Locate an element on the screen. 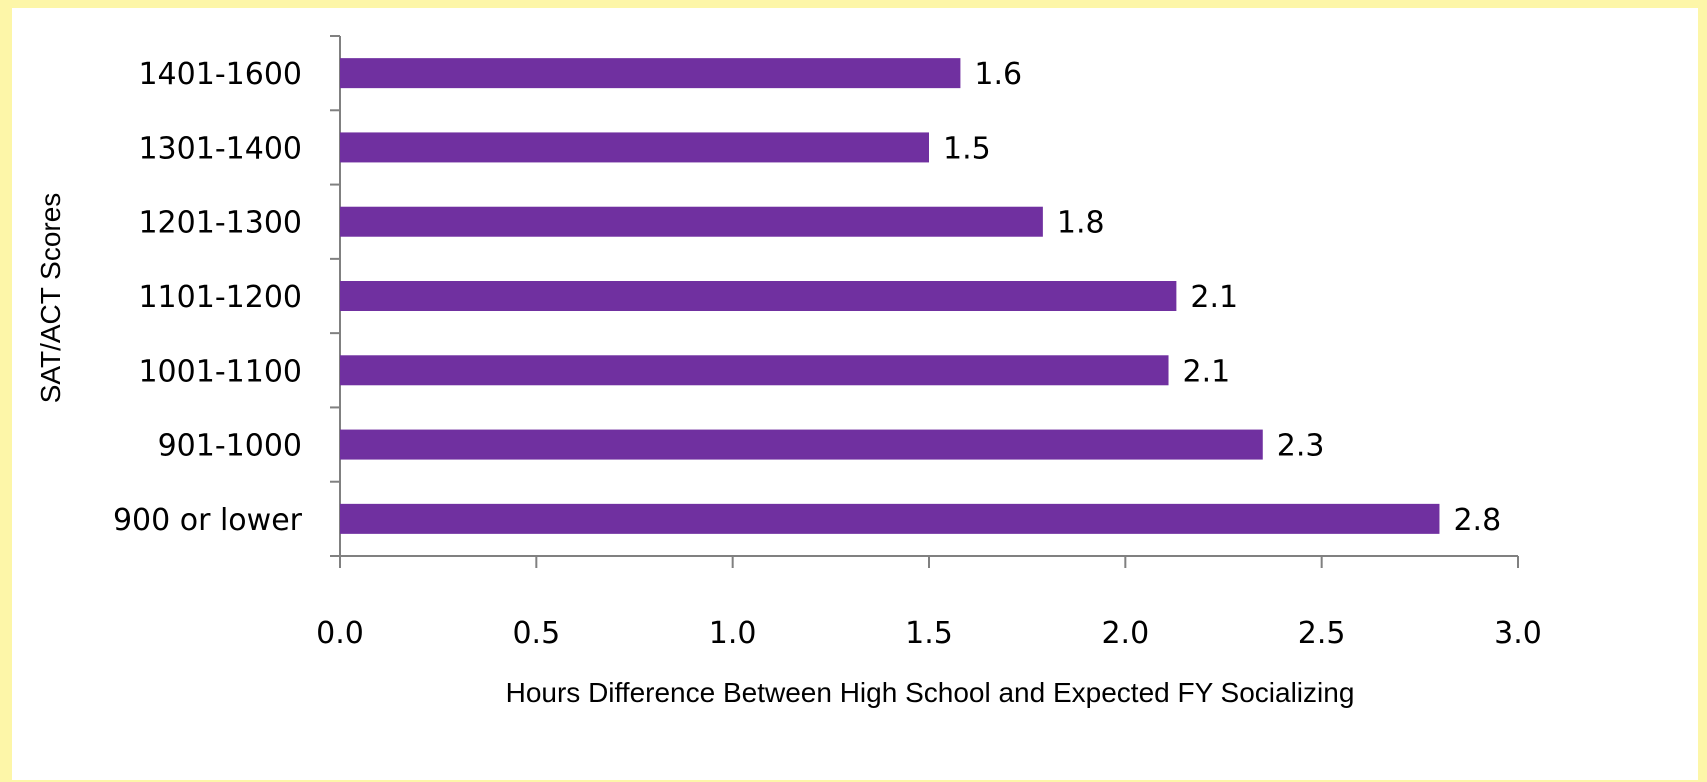 The height and width of the screenshot is (782, 1707). data-label: 1.6 is located at coordinates (998, 74).